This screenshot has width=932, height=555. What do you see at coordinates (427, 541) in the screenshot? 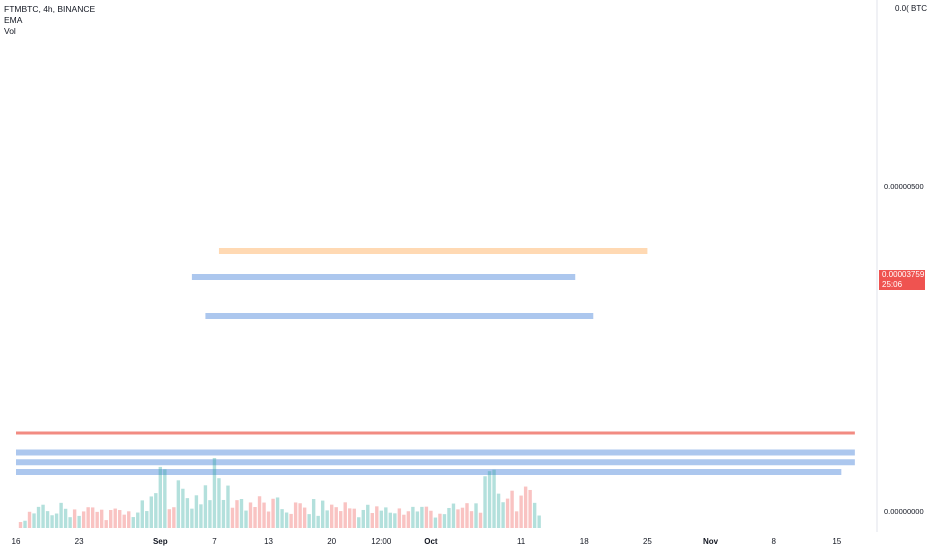
I see `time-axis: 16 23 Sep 7 13 20 12:00 Oct 11 18 25 Nov 8 15` at bounding box center [427, 541].